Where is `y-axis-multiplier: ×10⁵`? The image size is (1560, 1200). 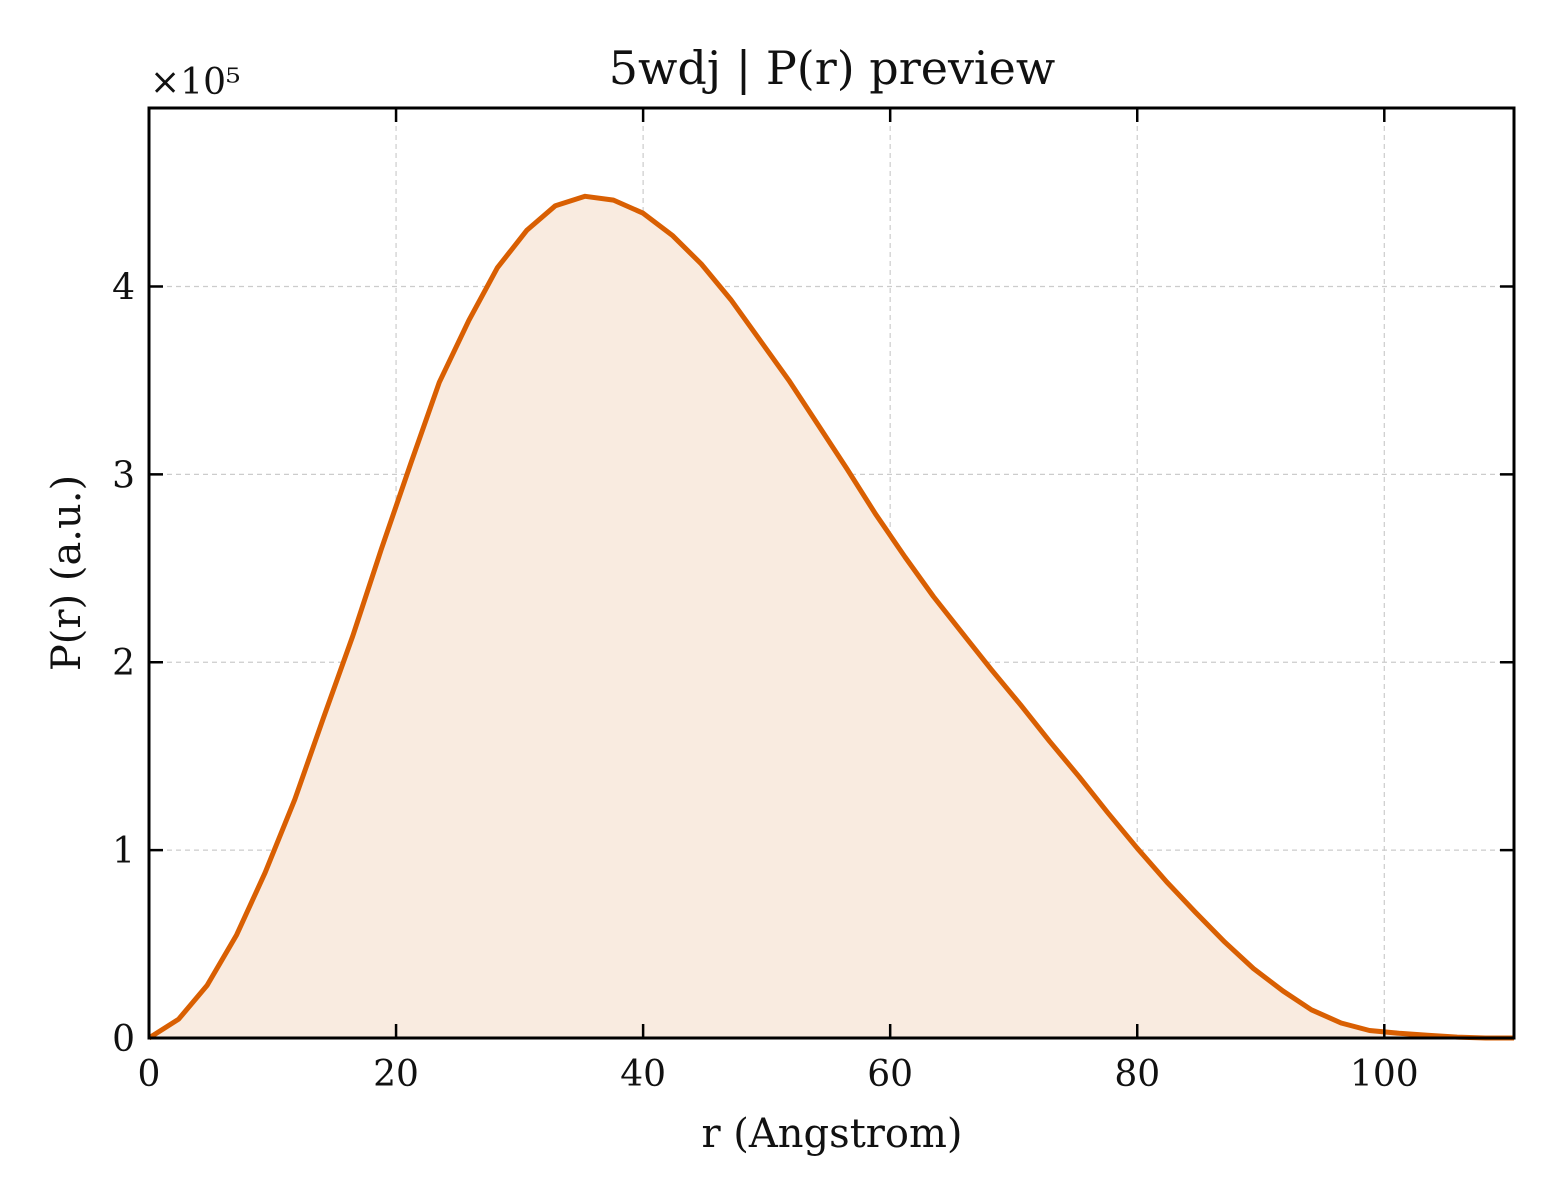
y-axis-multiplier: ×10⁵ is located at coordinates (195, 82).